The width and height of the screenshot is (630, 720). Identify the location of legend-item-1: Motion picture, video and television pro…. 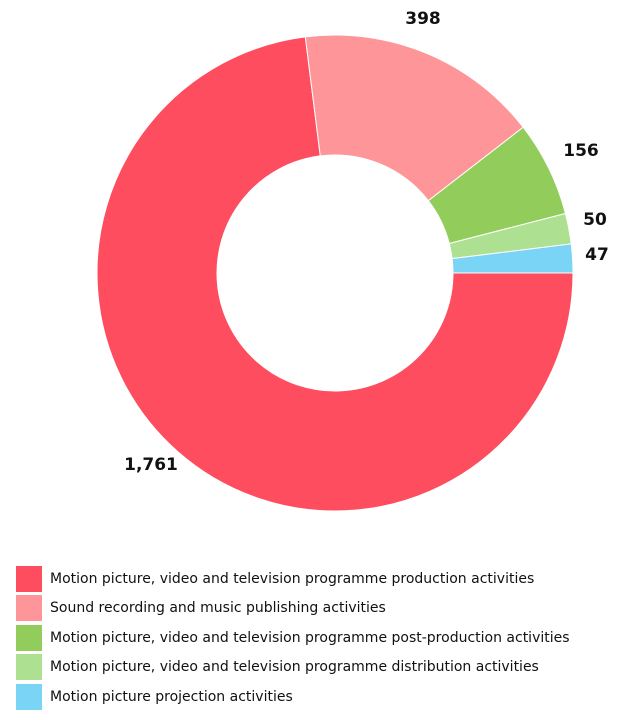
(293, 579).